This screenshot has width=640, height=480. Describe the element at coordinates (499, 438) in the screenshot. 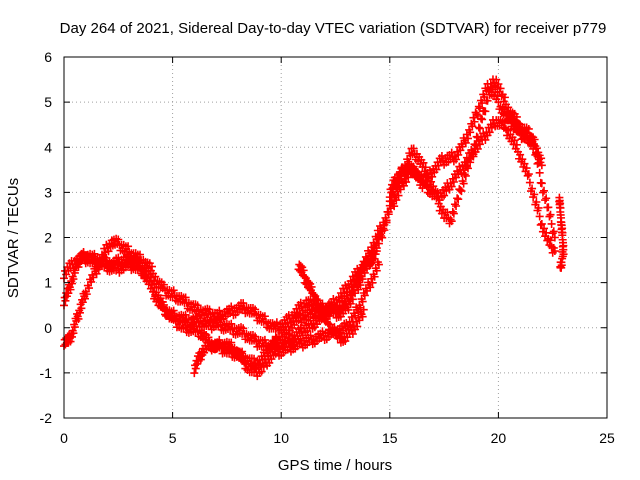

I see `x-tick-label: 20` at that location.